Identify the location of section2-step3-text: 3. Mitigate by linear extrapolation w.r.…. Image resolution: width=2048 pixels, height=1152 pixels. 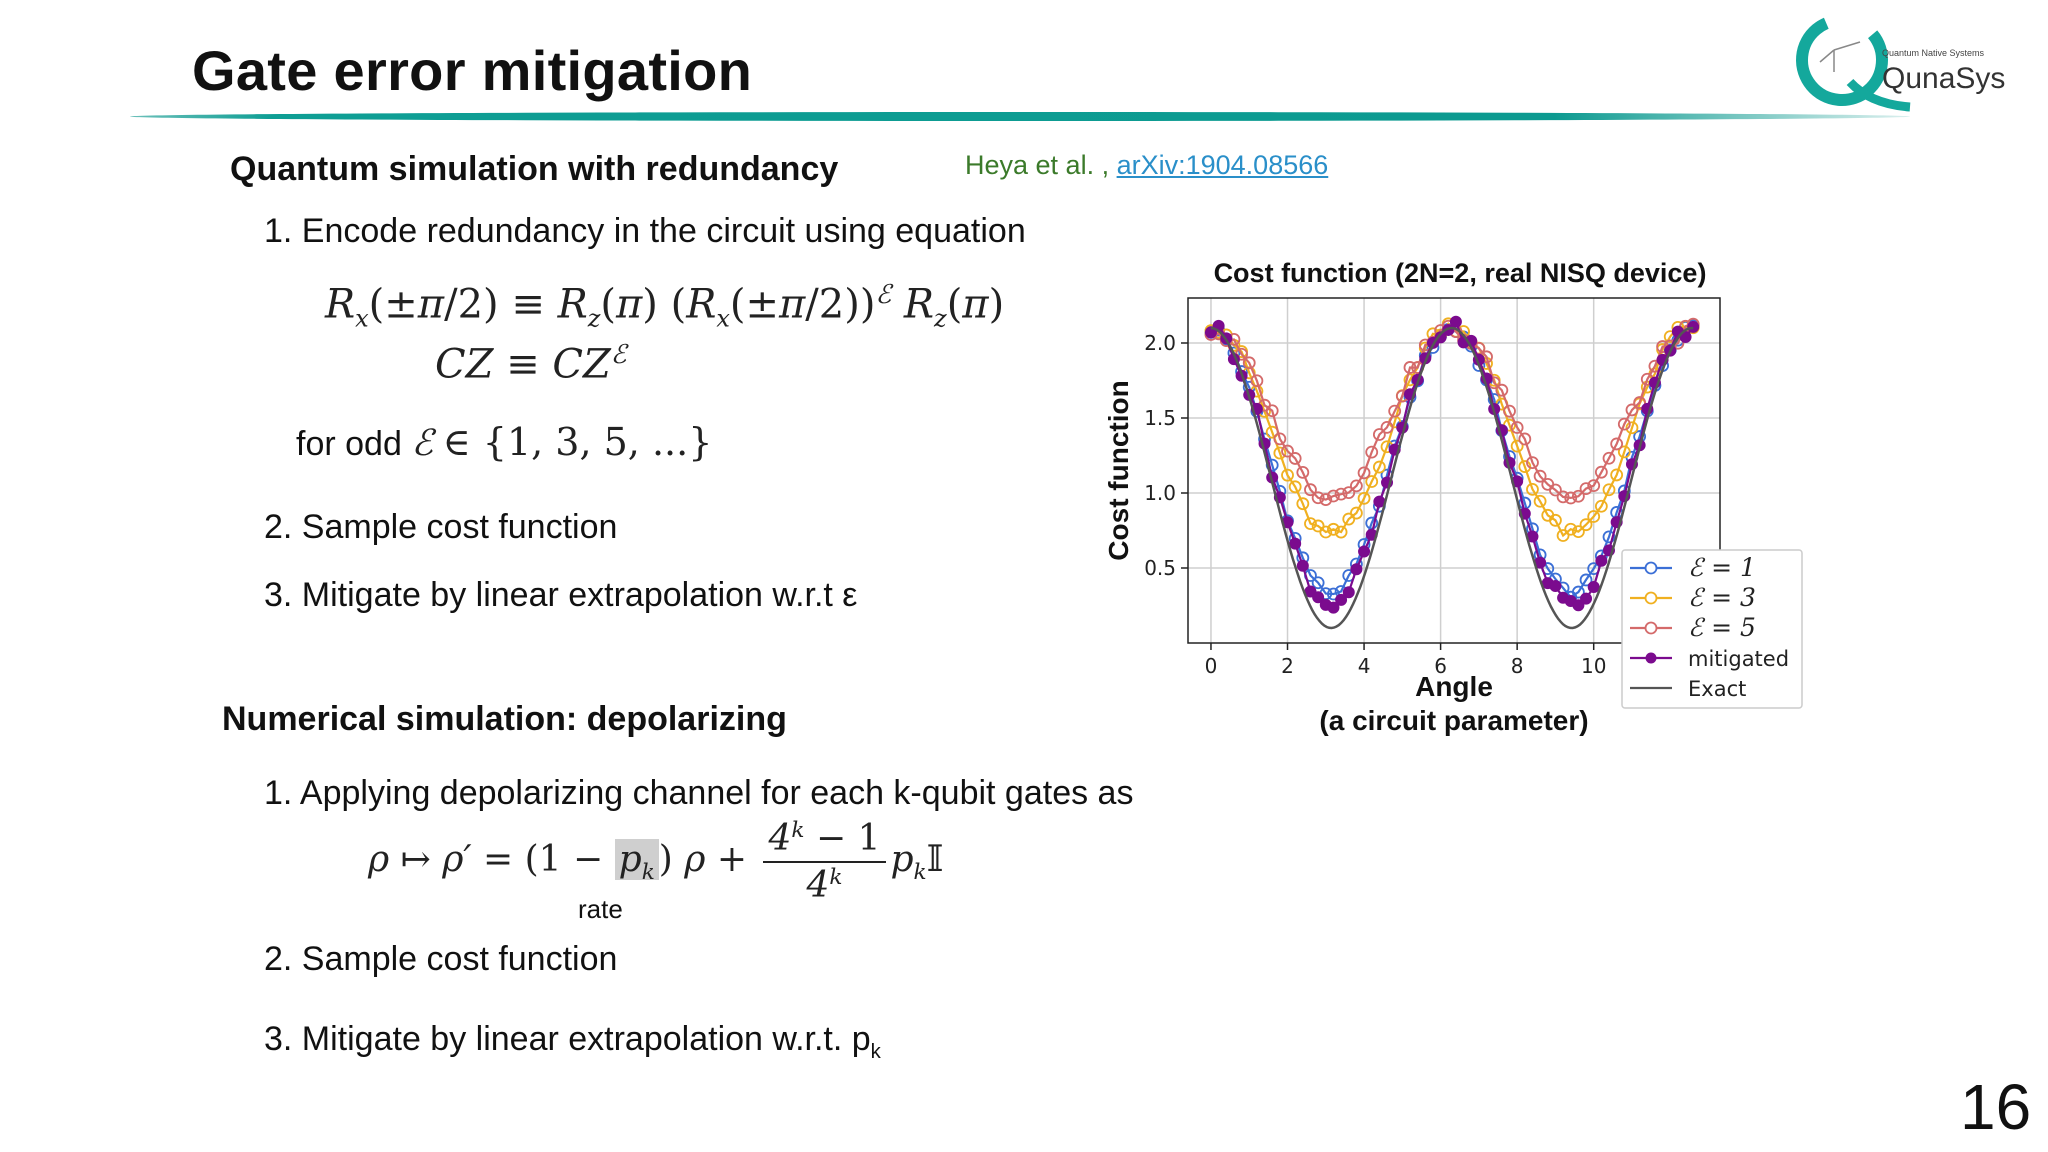
(567, 1039).